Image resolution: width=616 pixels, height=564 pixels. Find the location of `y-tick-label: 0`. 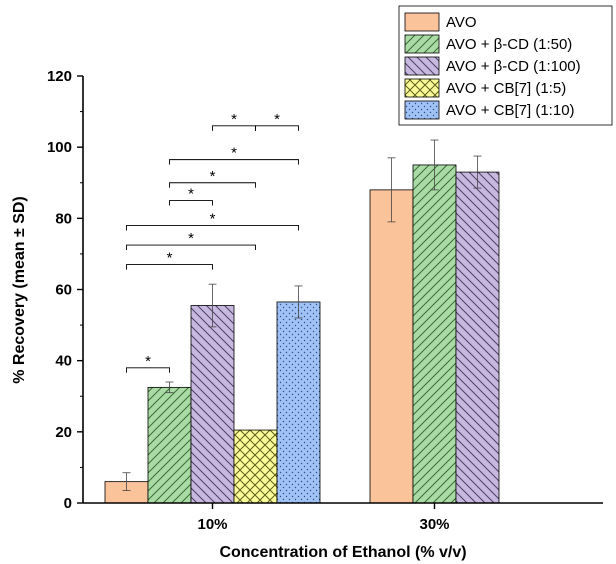

y-tick-label: 0 is located at coordinates (68, 503).